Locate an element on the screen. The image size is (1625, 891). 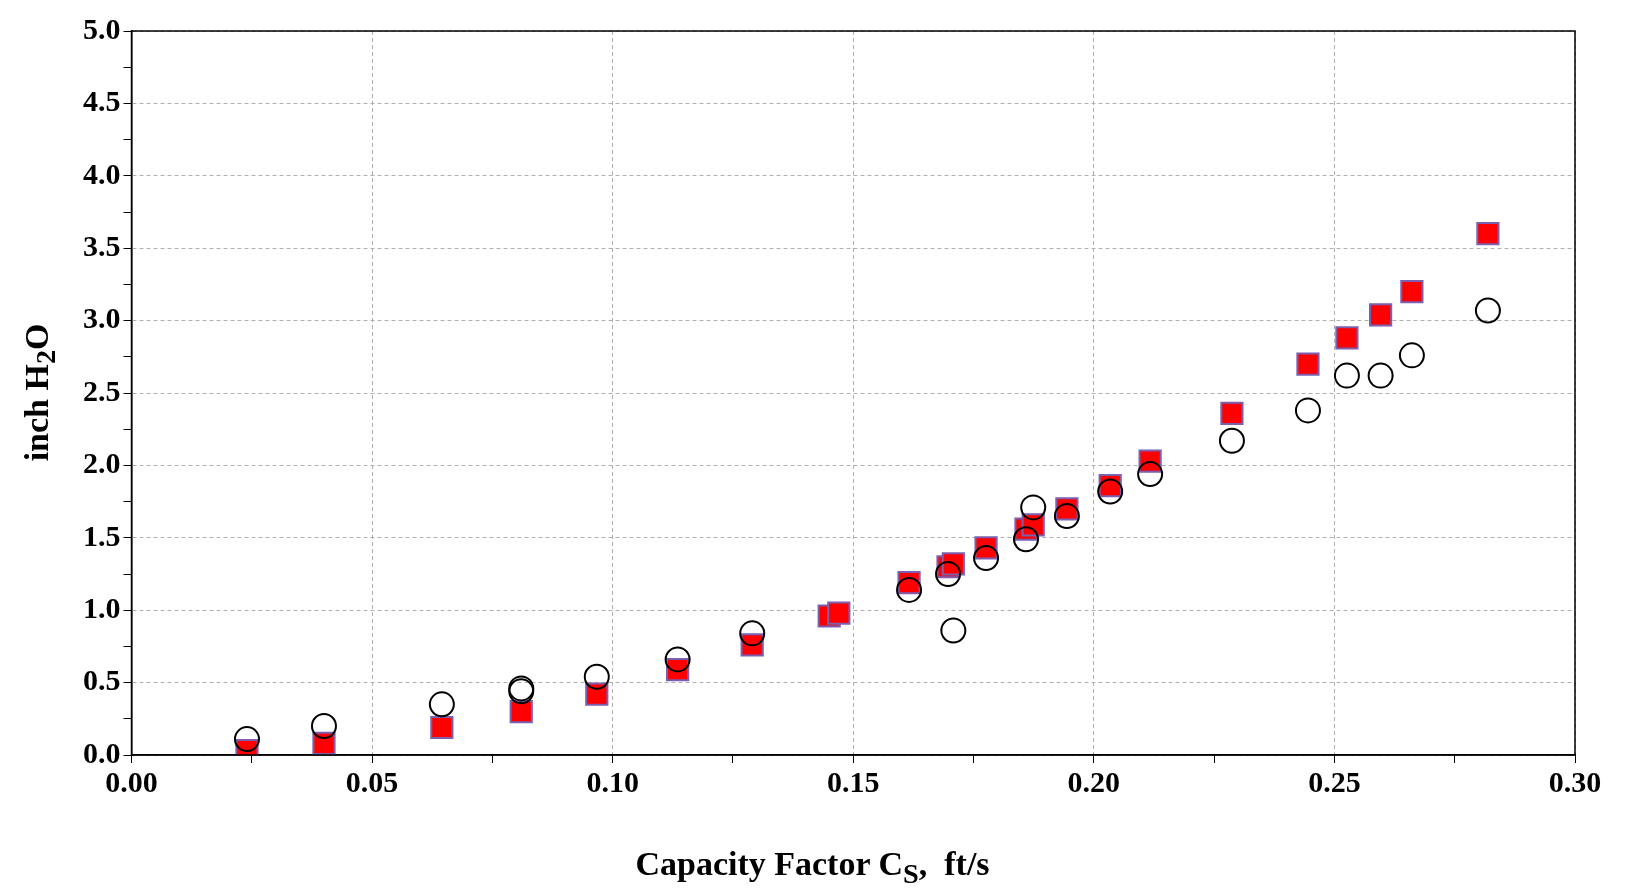
y-tick-label: 3.5 is located at coordinates (102, 245).